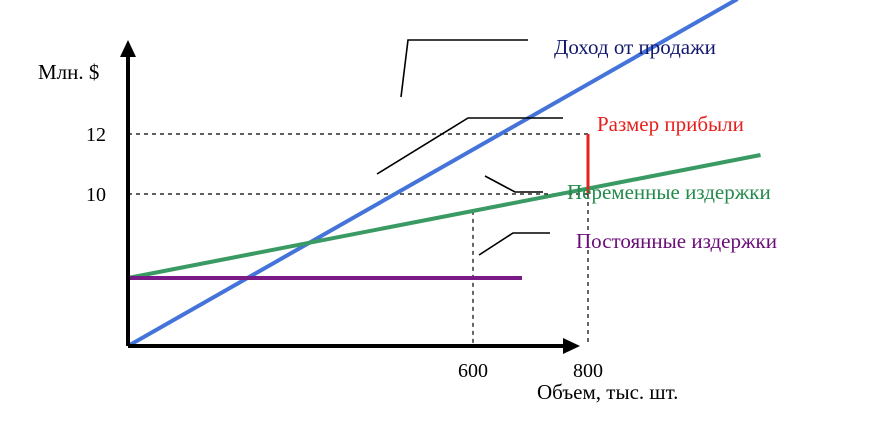 The image size is (884, 445). I want to click on x-tick-600: 600, so click(473, 371).